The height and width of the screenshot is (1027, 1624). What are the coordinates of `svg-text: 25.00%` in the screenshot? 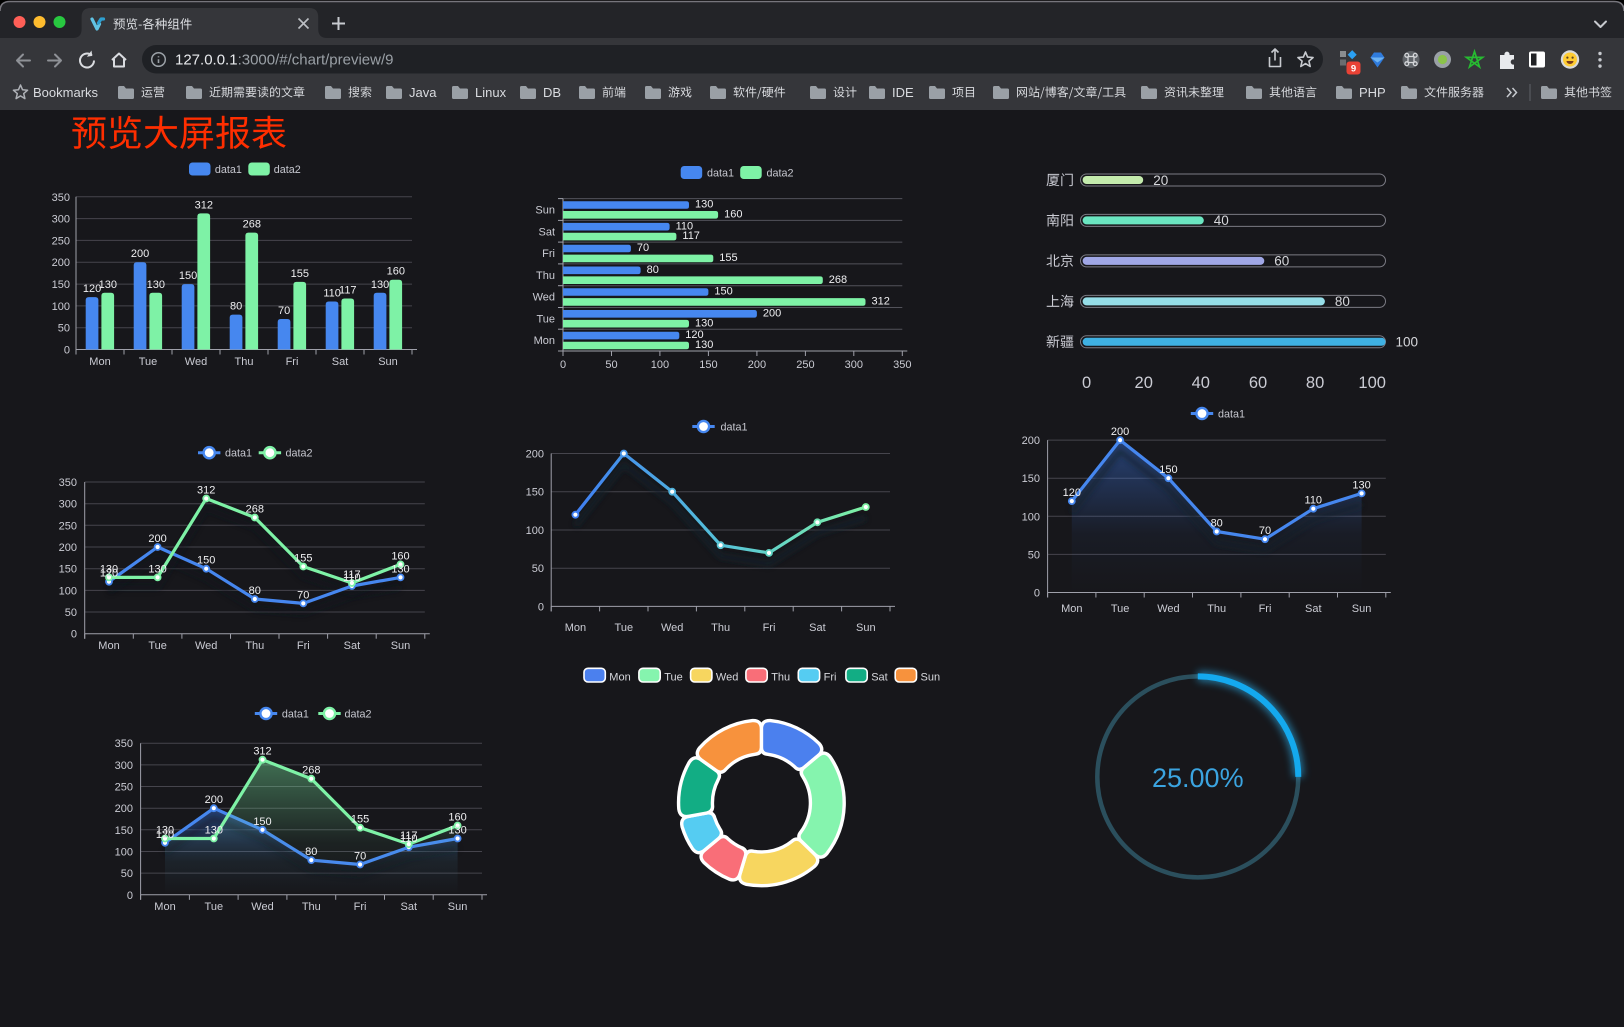 It's located at (1198, 778).